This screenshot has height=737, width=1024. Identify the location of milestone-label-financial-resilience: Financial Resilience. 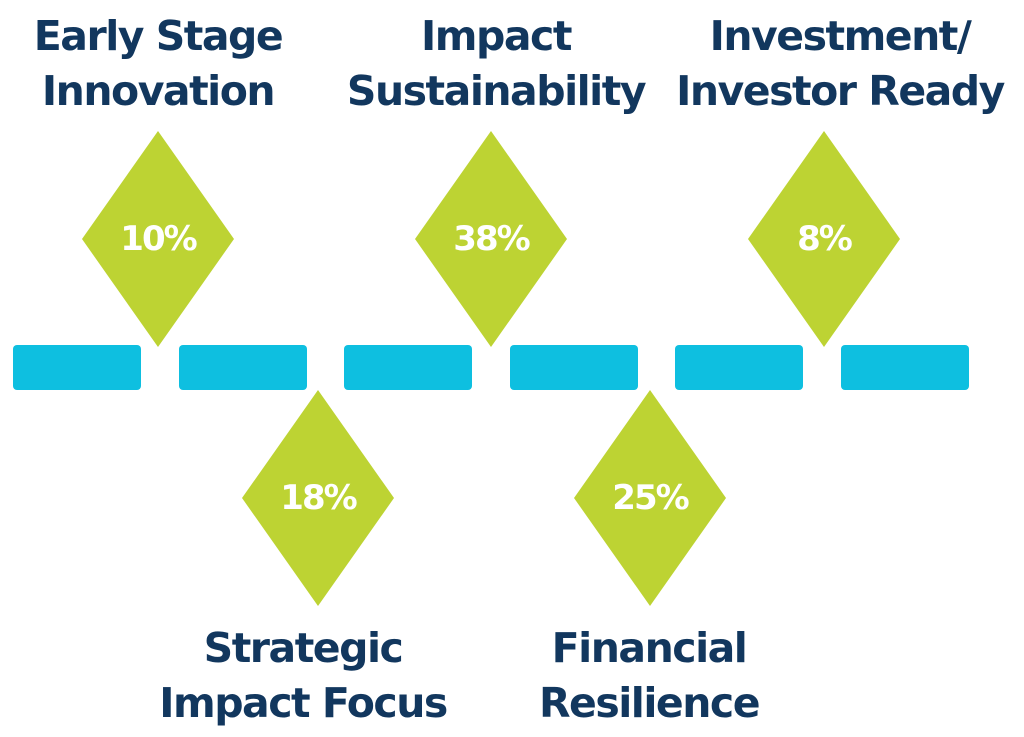
(649, 676).